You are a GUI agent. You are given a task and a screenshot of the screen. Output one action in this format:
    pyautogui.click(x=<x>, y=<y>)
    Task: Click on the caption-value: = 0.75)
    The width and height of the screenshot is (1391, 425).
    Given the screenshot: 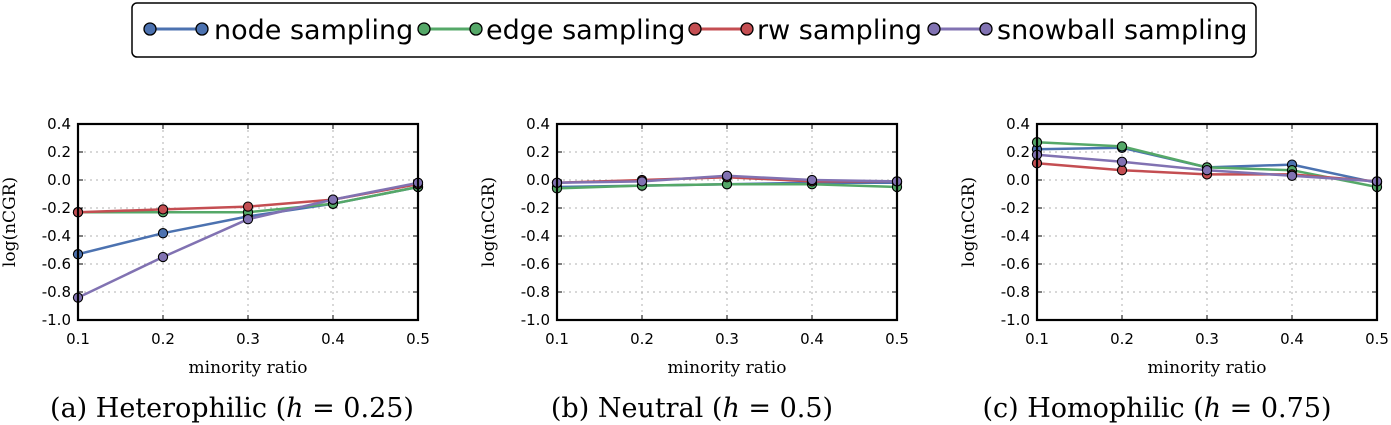 What is the action you would take?
    pyautogui.click(x=1276, y=408)
    